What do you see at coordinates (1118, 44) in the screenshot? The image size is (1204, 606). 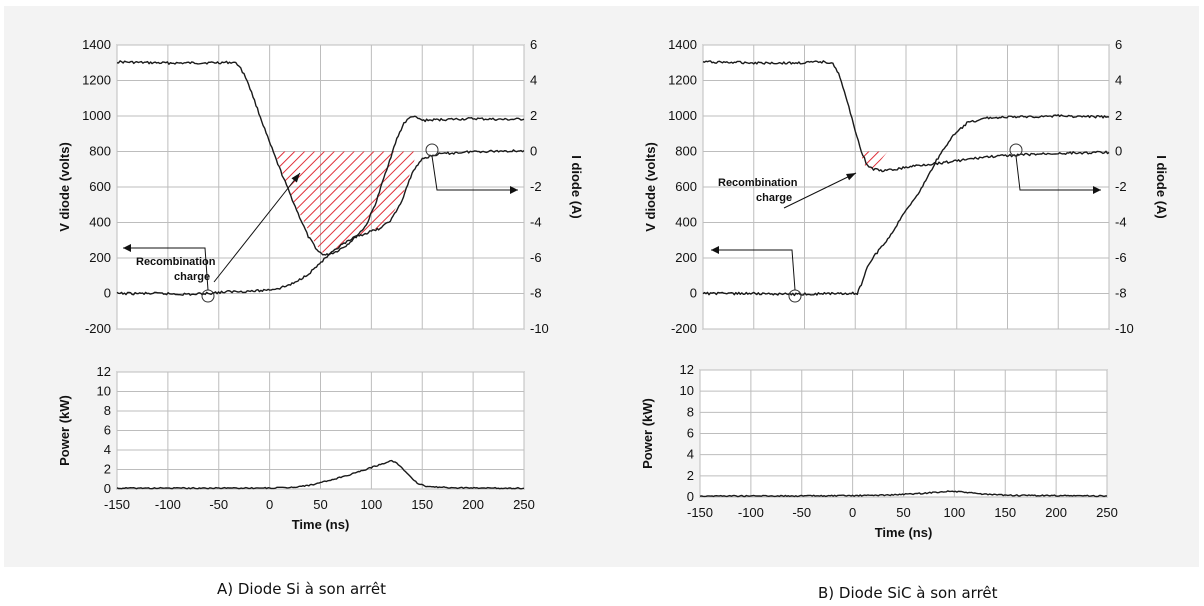 I see `y2-tick-label: 6` at bounding box center [1118, 44].